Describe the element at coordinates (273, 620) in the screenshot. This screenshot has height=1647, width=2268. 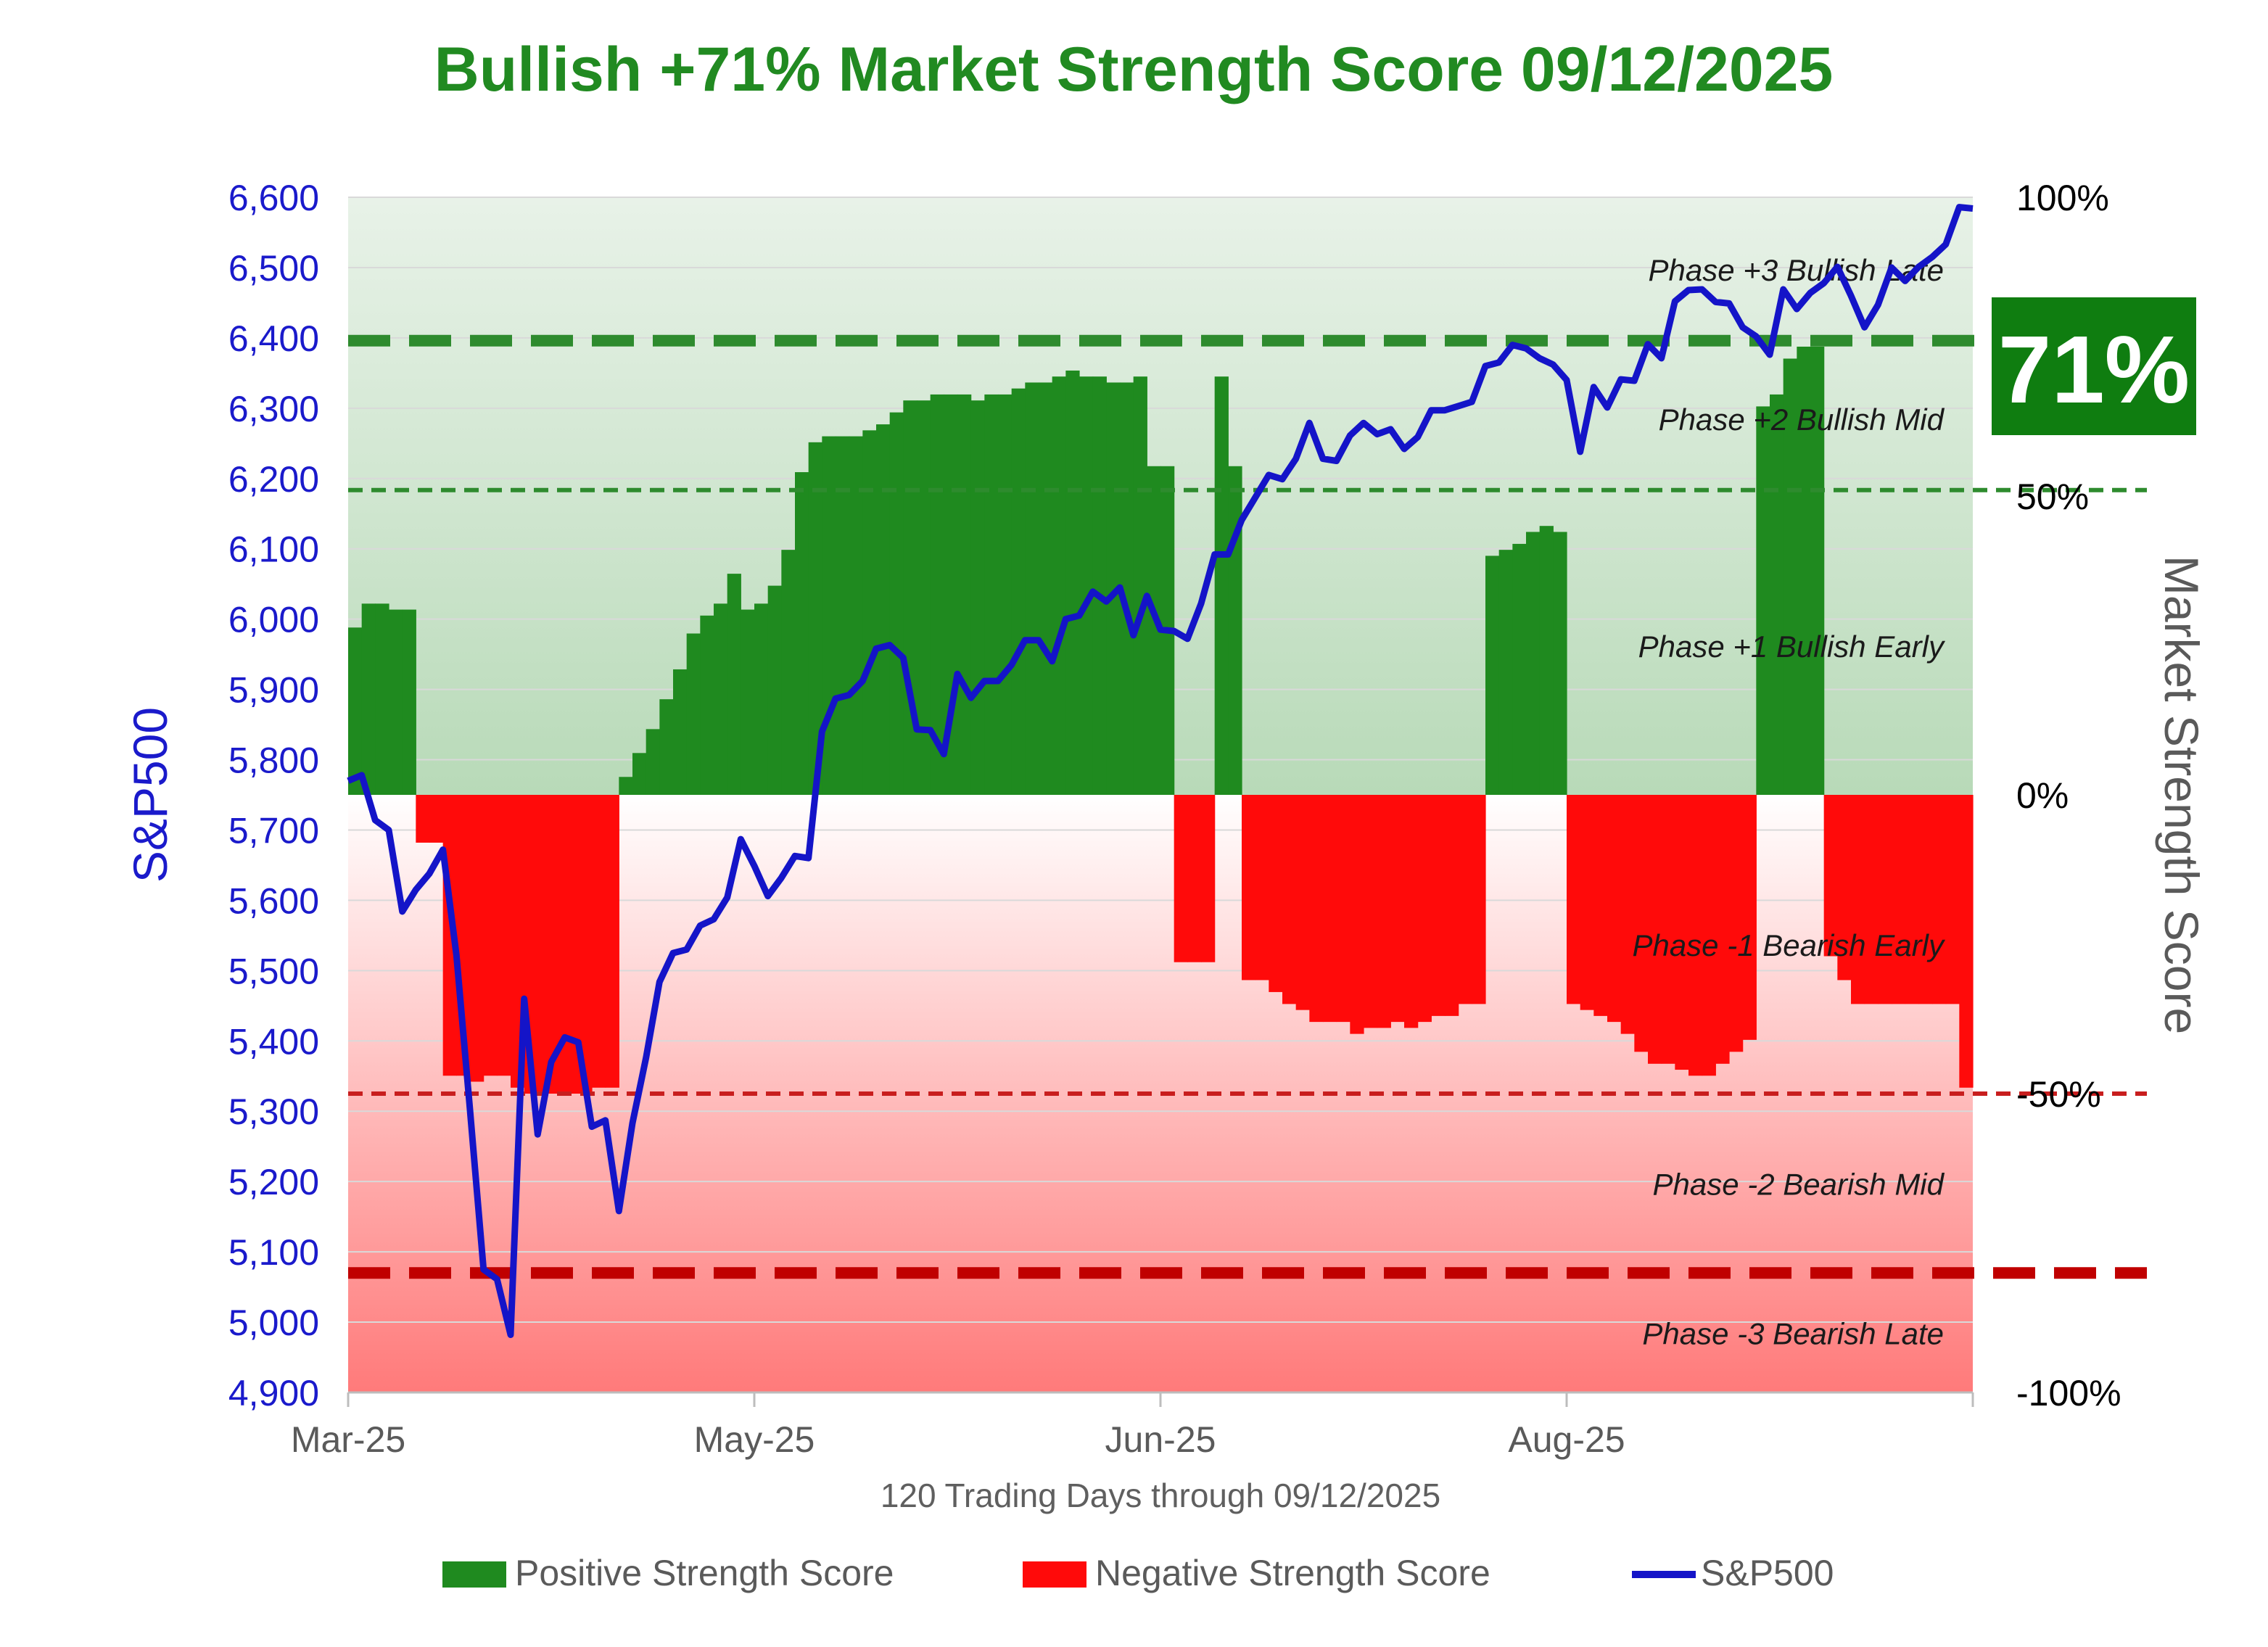
I see `y-left-tick-label: 6,000` at that location.